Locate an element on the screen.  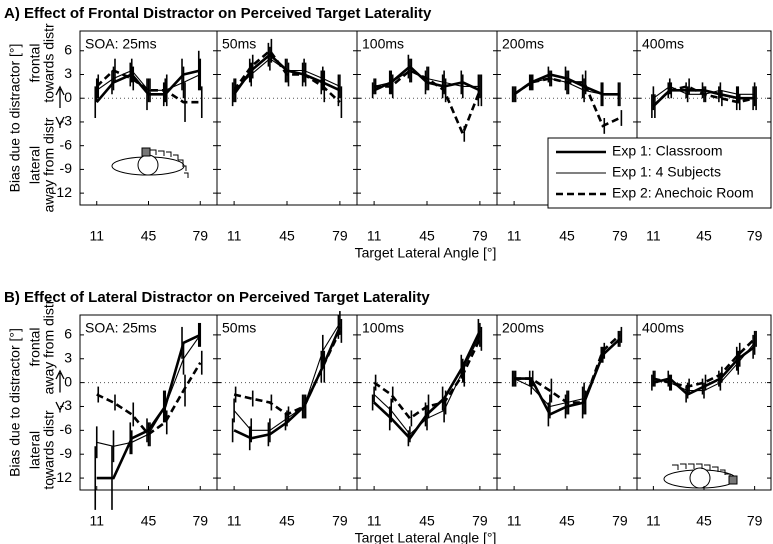
legend-label: Exp 1: 4 Subjects is located at coordinates (666, 172).